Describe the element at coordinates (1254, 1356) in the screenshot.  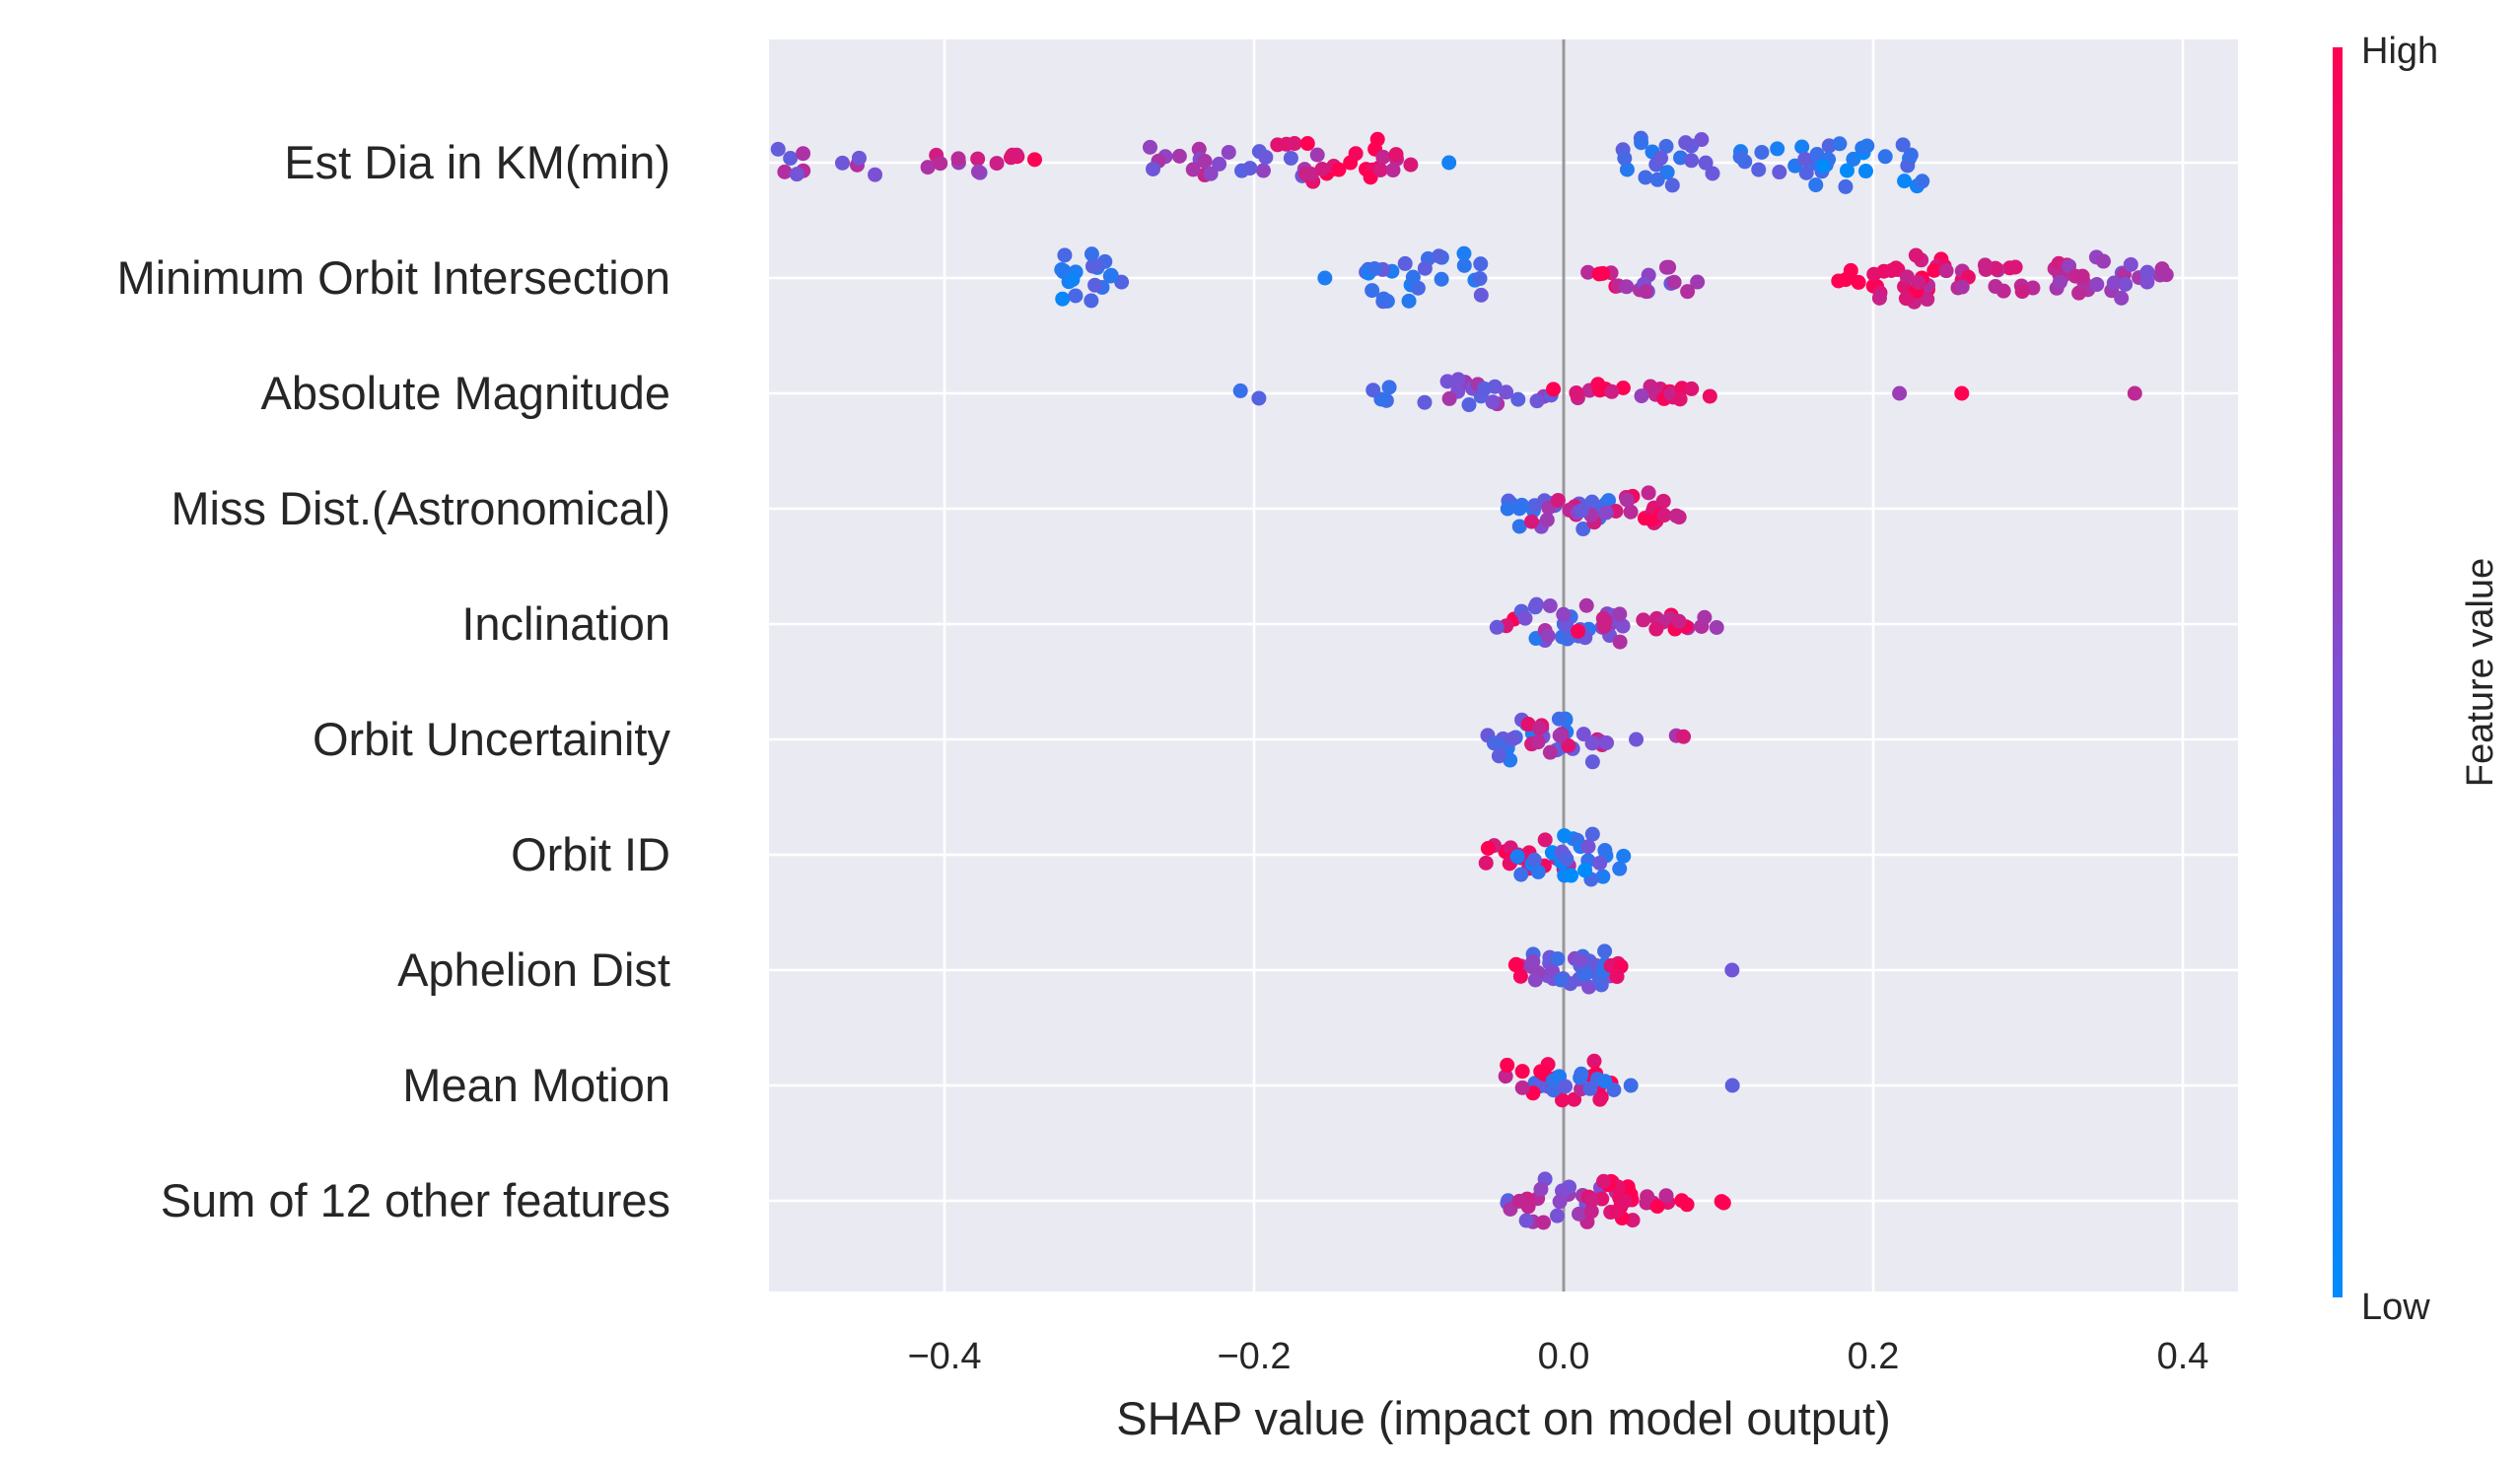
I see `x-tick-label: −0.2` at that location.